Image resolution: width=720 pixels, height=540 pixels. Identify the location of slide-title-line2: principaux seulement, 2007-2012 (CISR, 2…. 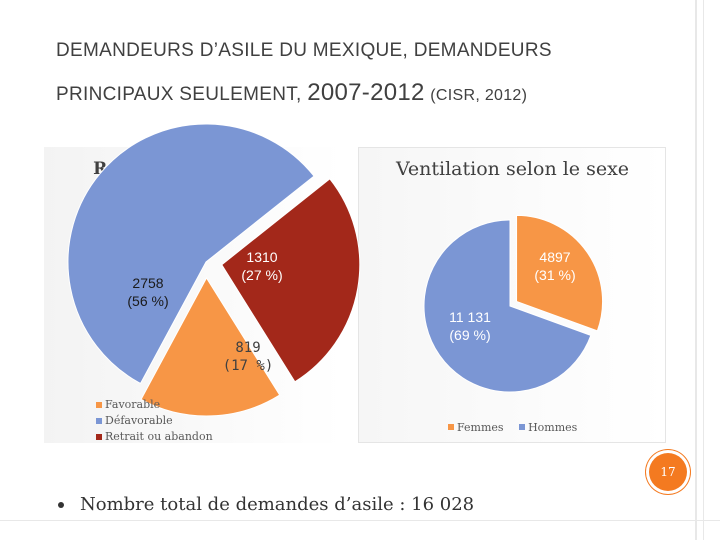
(366, 94).